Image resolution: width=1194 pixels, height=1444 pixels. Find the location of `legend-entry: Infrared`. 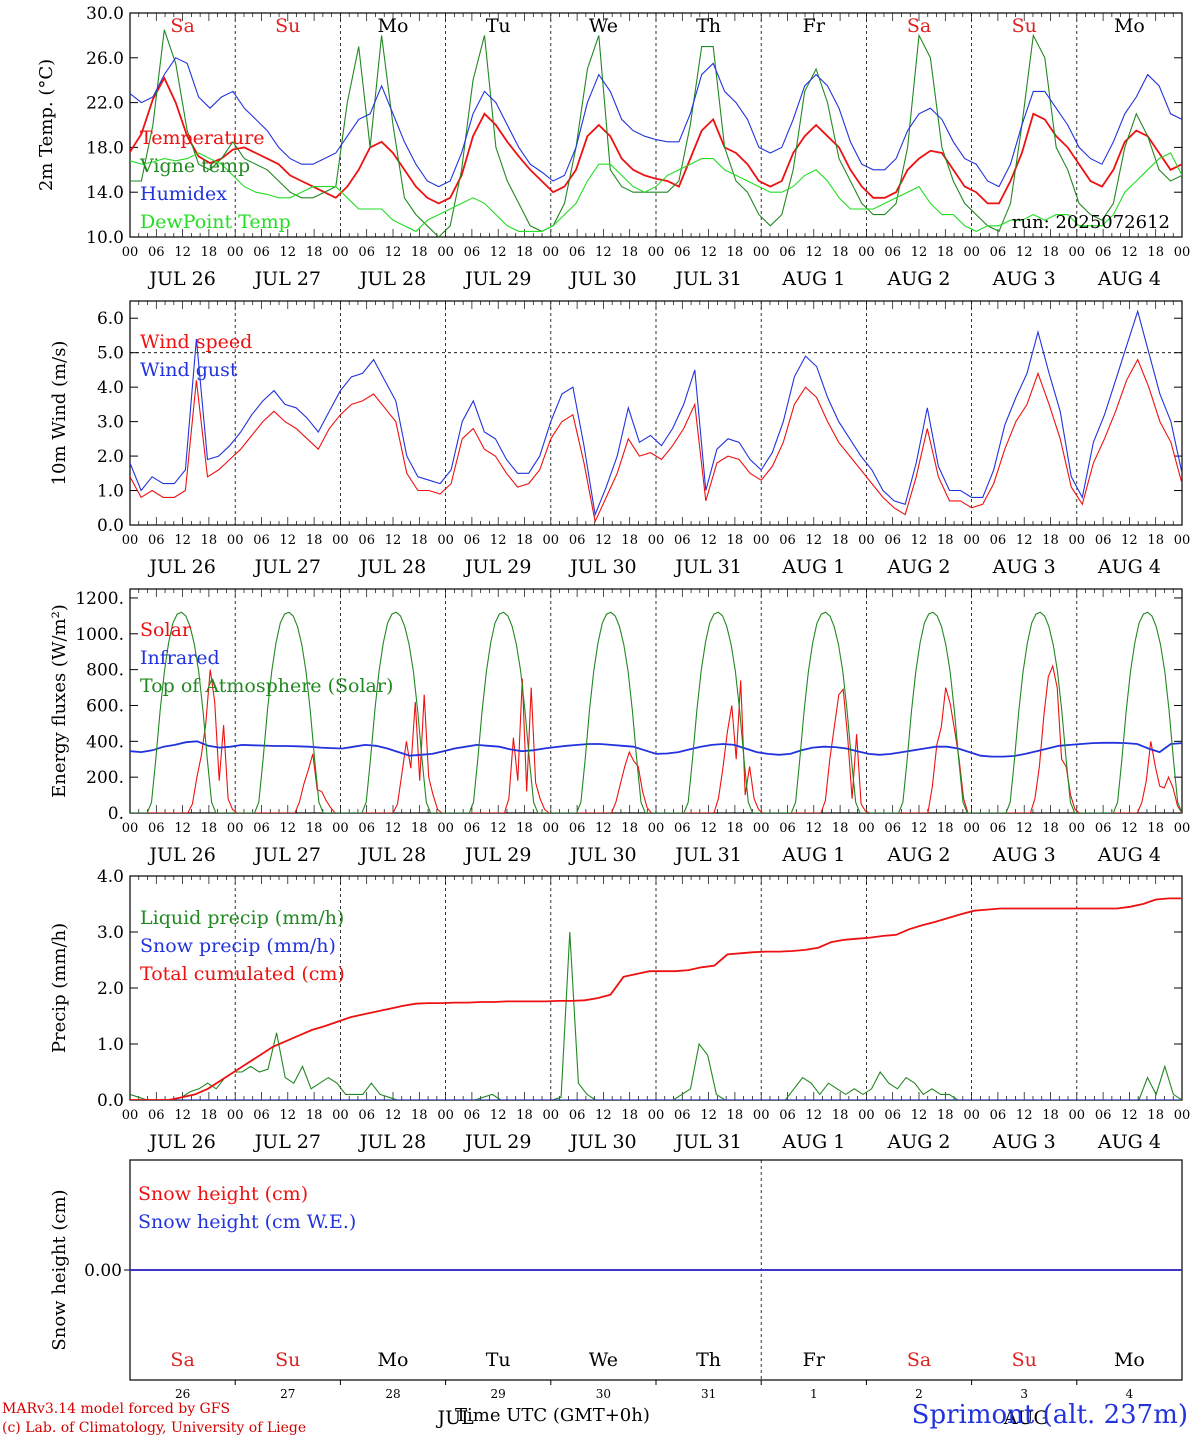

legend-entry: Infrared is located at coordinates (180, 658).